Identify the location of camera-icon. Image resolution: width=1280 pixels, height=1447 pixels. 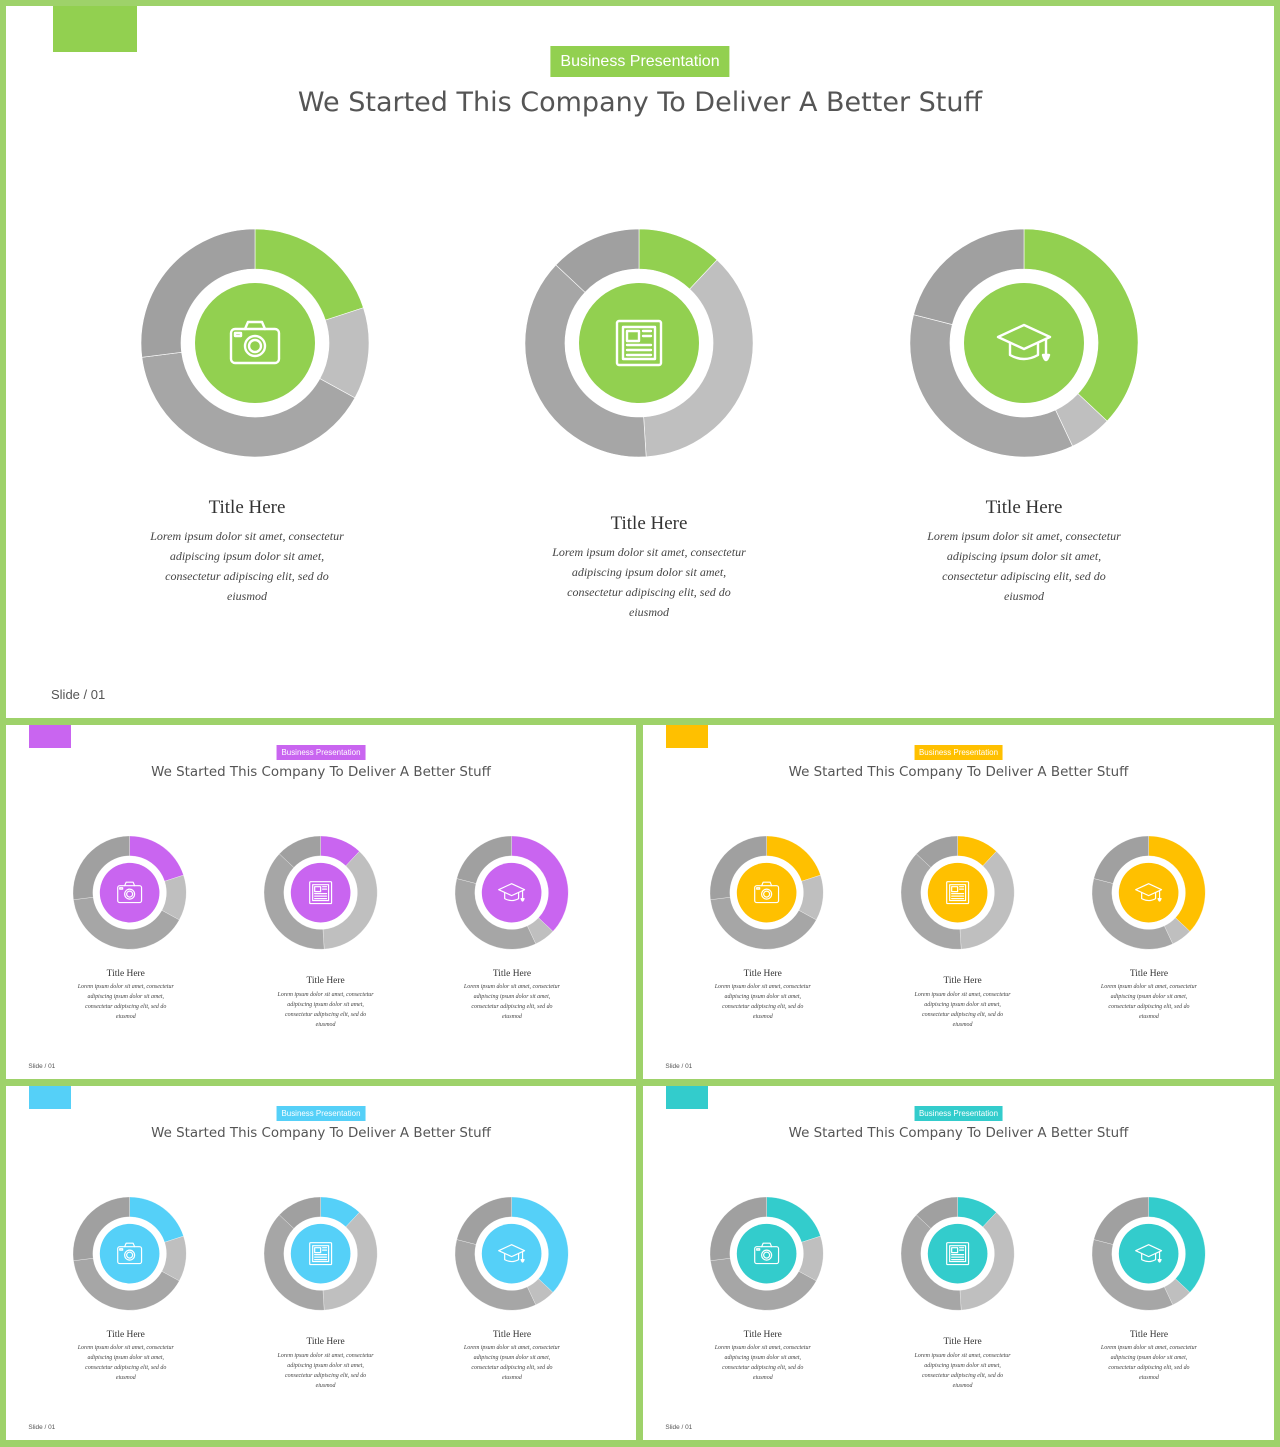
(767, 1253).